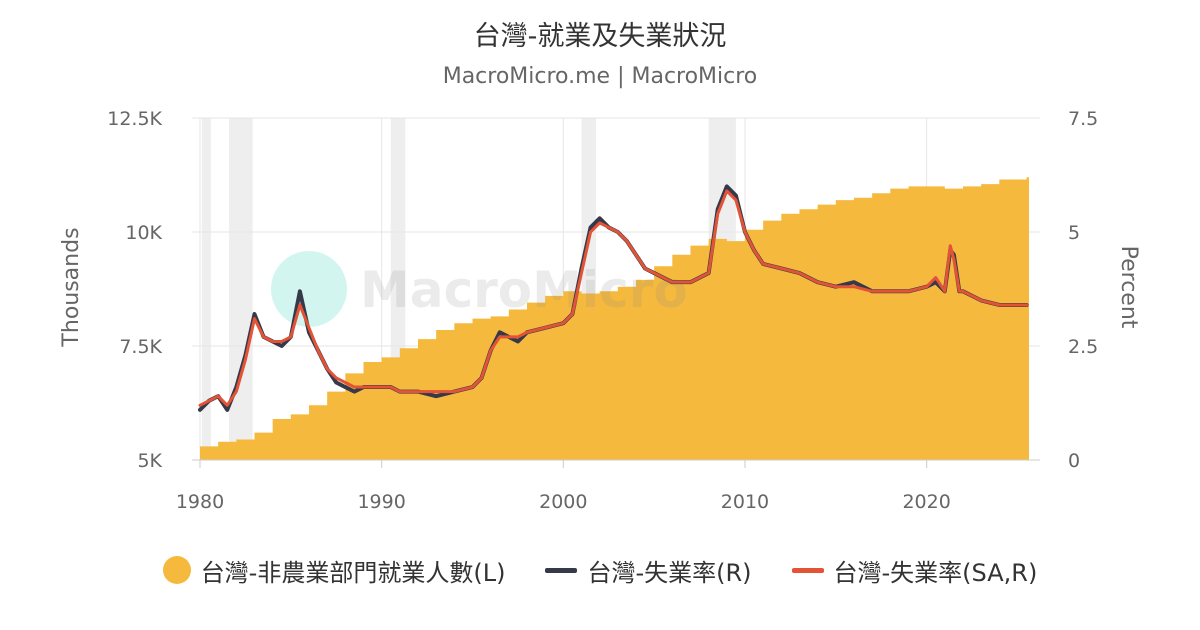  What do you see at coordinates (926, 502) in the screenshot?
I see `x-tick-label-4: 2020` at bounding box center [926, 502].